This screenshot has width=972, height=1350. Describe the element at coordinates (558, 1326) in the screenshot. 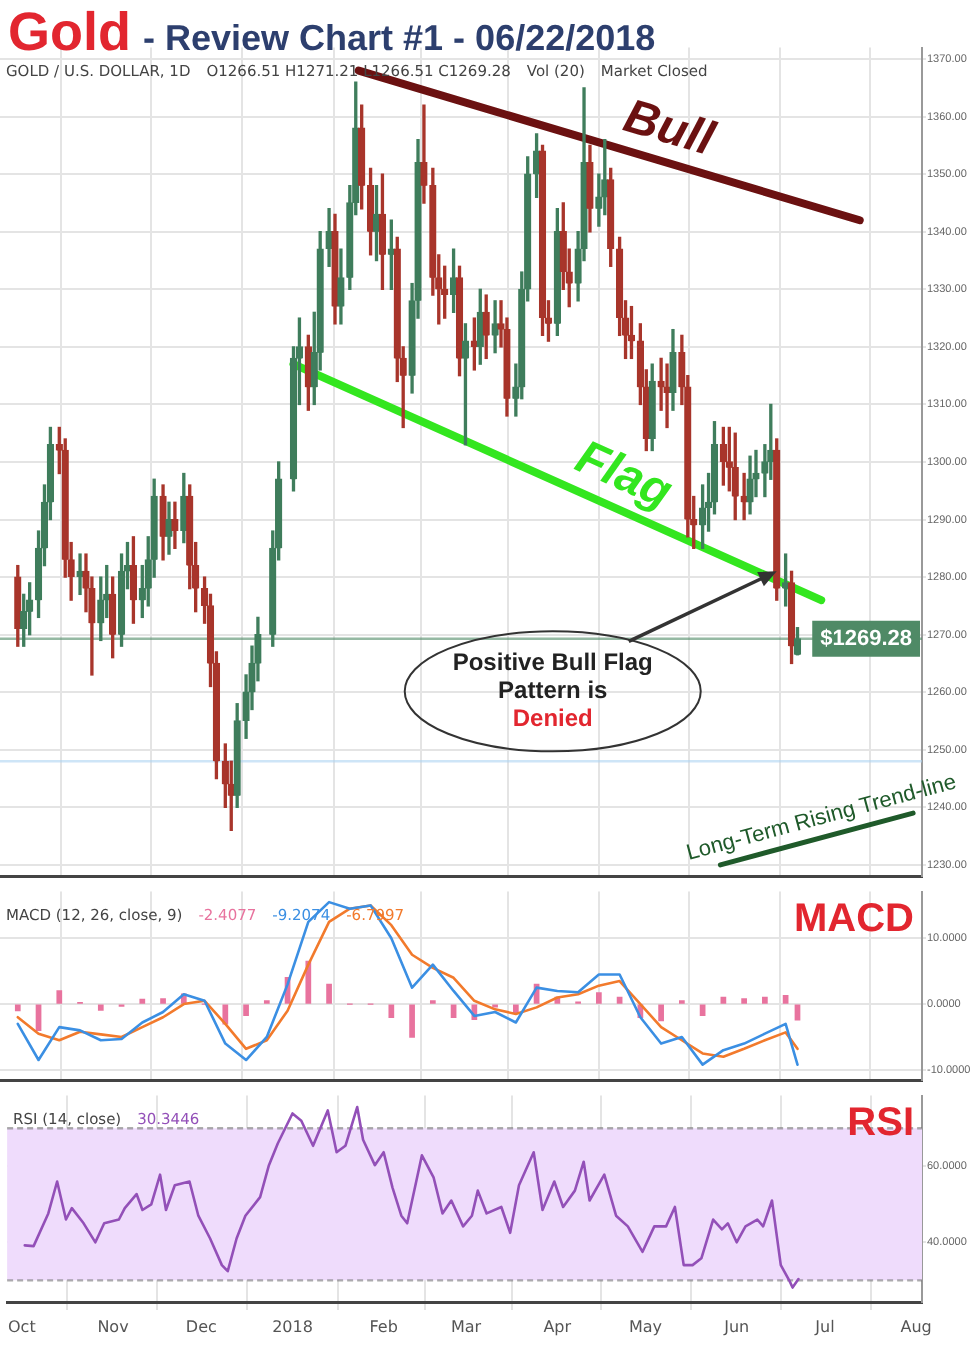

I see `x-tick-label: Apr` at that location.